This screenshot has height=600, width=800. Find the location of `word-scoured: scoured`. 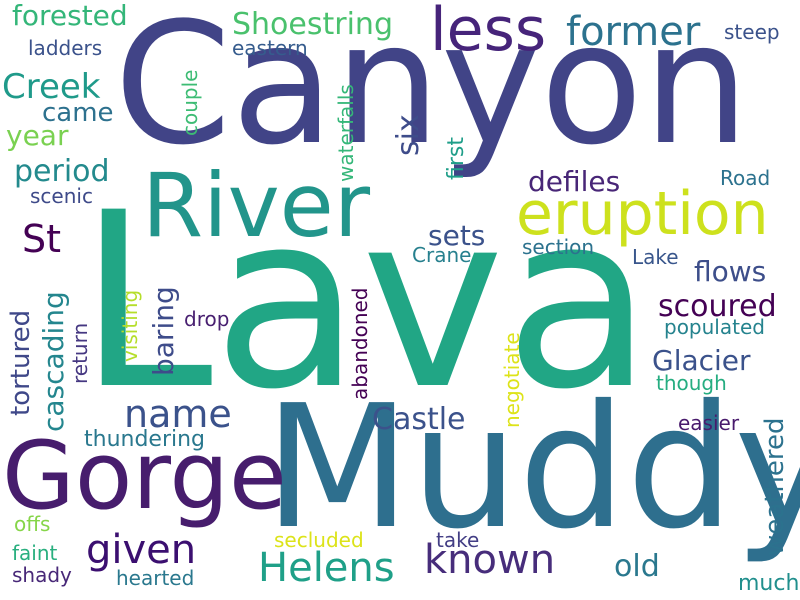

word-scoured: scoured is located at coordinates (717, 306).